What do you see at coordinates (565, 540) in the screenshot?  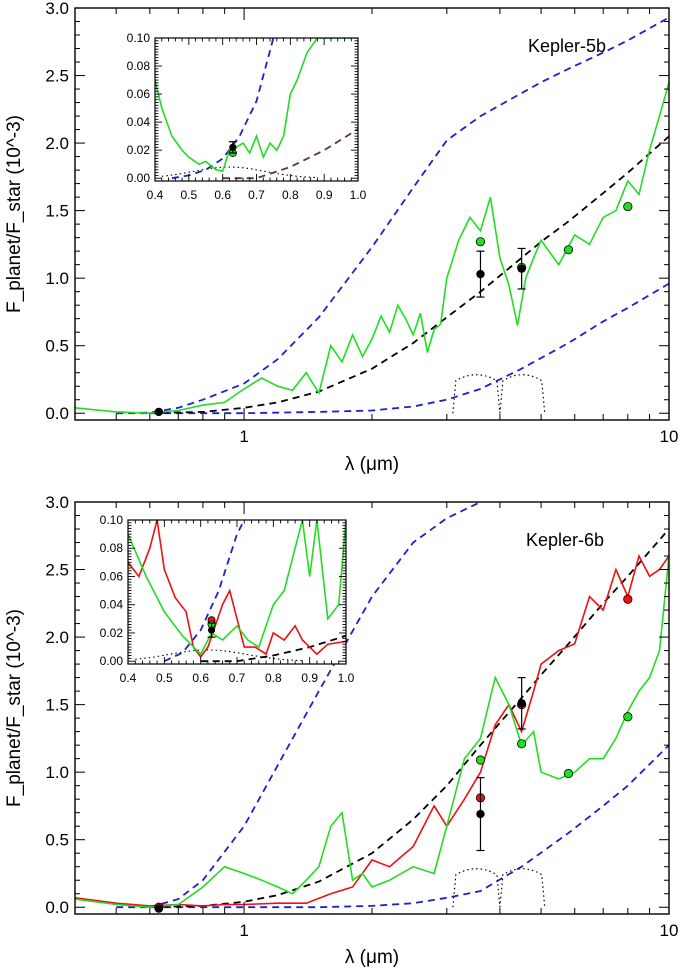 I see `panel-label: Kepler-6b` at bounding box center [565, 540].